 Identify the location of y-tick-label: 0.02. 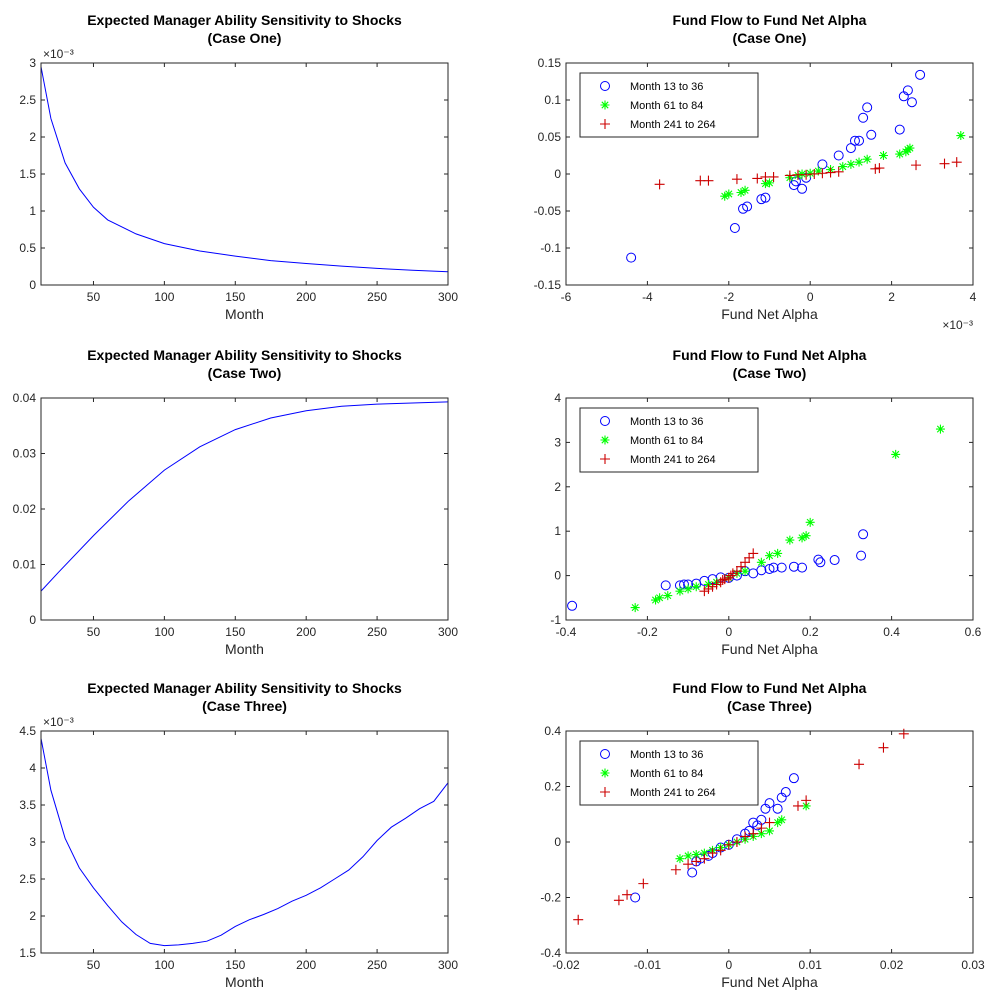
(25, 509).